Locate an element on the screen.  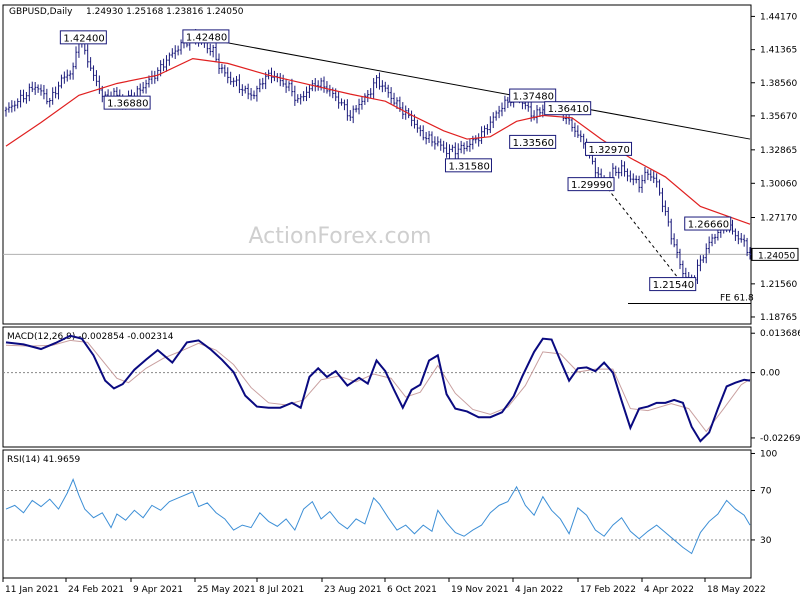
macd-axis: 0.013686 0.00 -0.022698 is located at coordinates (775, 386).